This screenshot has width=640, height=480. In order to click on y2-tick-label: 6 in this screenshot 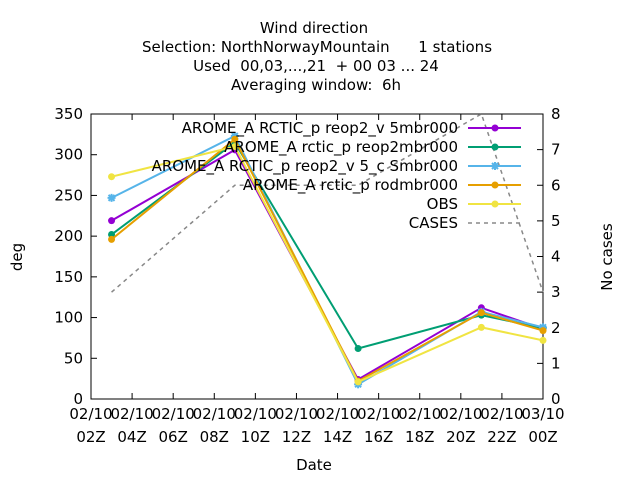, I will do `click(556, 185)`.